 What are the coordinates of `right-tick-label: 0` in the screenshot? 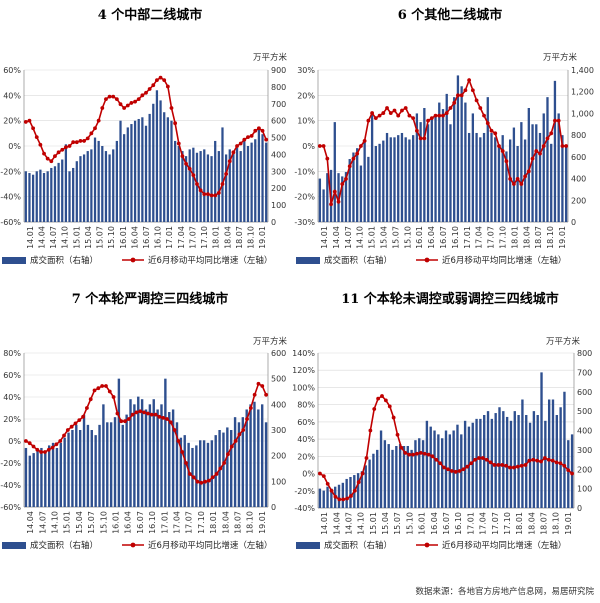 It's located at (273, 222).